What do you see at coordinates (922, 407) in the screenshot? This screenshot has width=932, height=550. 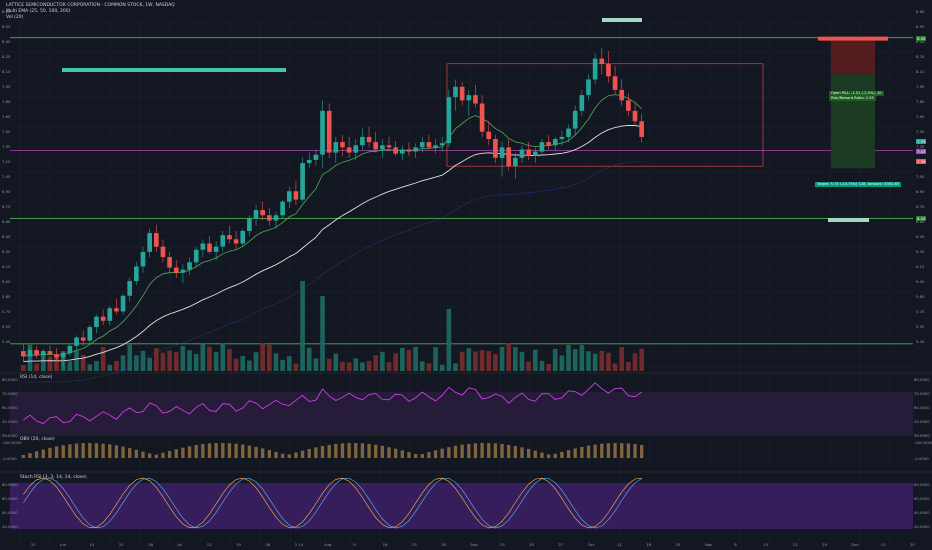 I see `rsi-axis-label-right: 60.0000` at bounding box center [922, 407].